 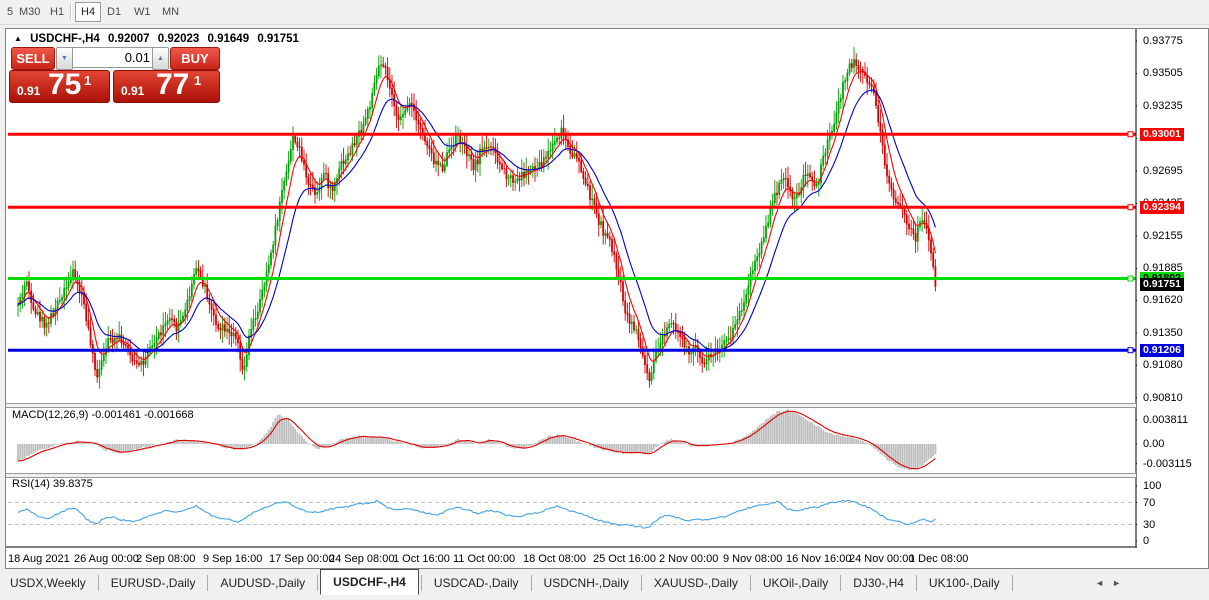 What do you see at coordinates (1108, 583) in the screenshot?
I see `tab-scroll-arrows: ◄ ►` at bounding box center [1108, 583].